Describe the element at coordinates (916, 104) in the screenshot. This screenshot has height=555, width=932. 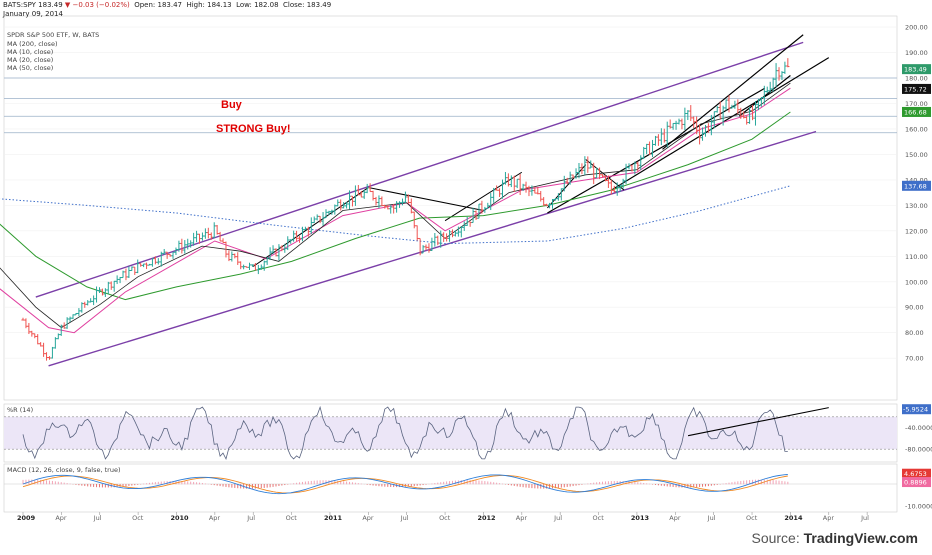
I see `price-tick-label: 170.00` at that location.